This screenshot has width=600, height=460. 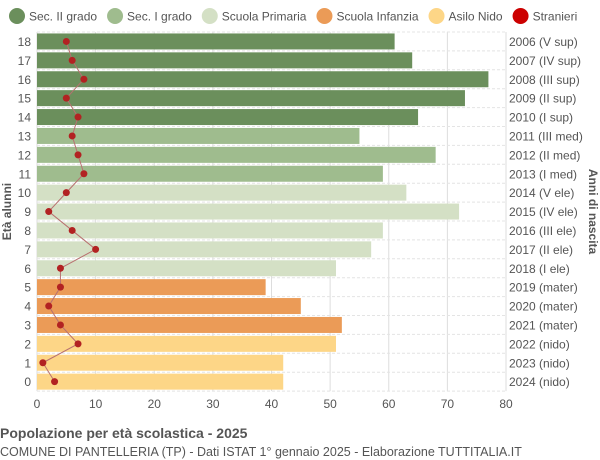 What do you see at coordinates (25, 80) in the screenshot?
I see `y-tick-label: 16` at bounding box center [25, 80].